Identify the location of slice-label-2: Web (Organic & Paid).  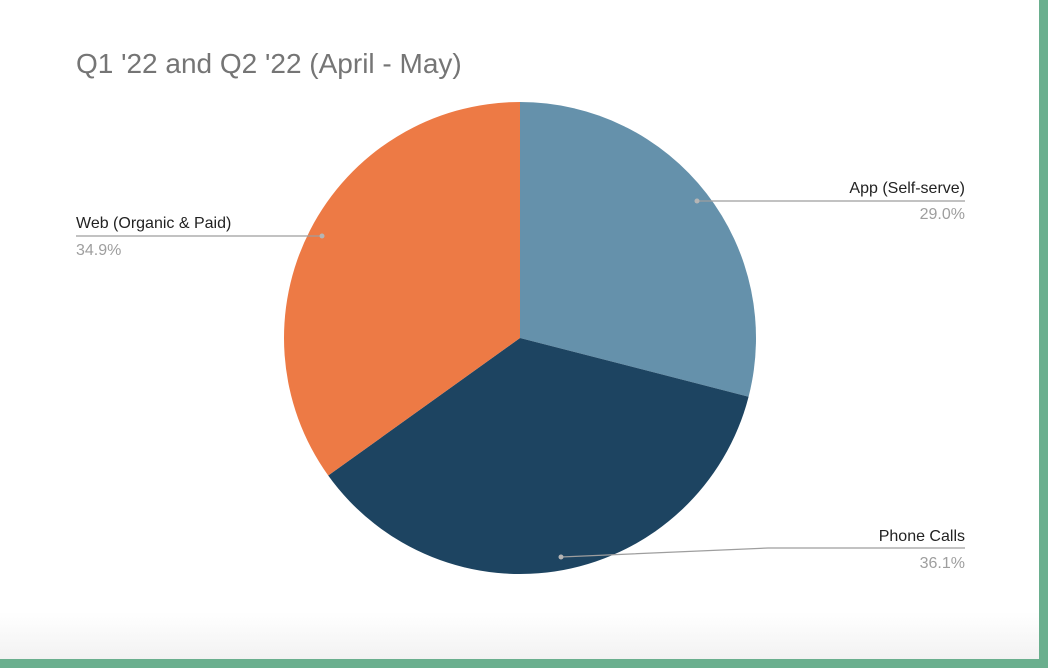
(153, 223).